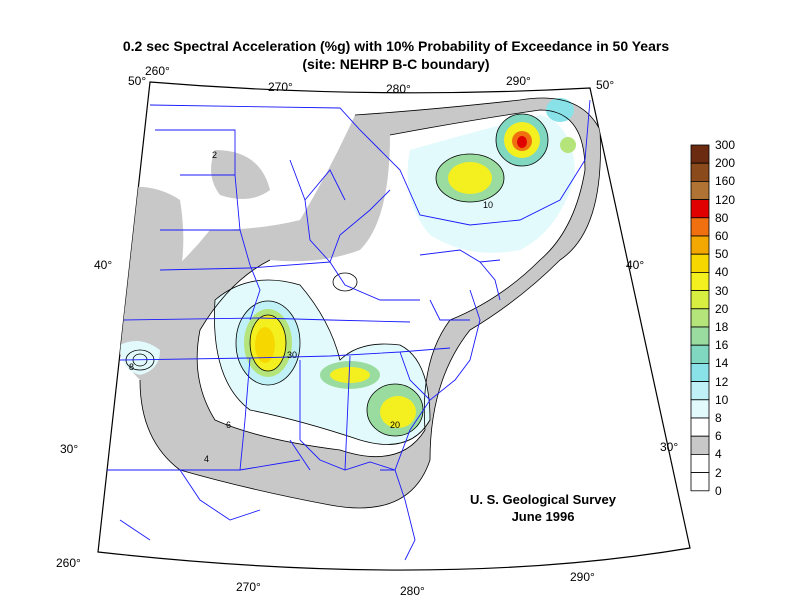 The image size is (792, 612). I want to click on legend-level-label: 2, so click(718, 472).